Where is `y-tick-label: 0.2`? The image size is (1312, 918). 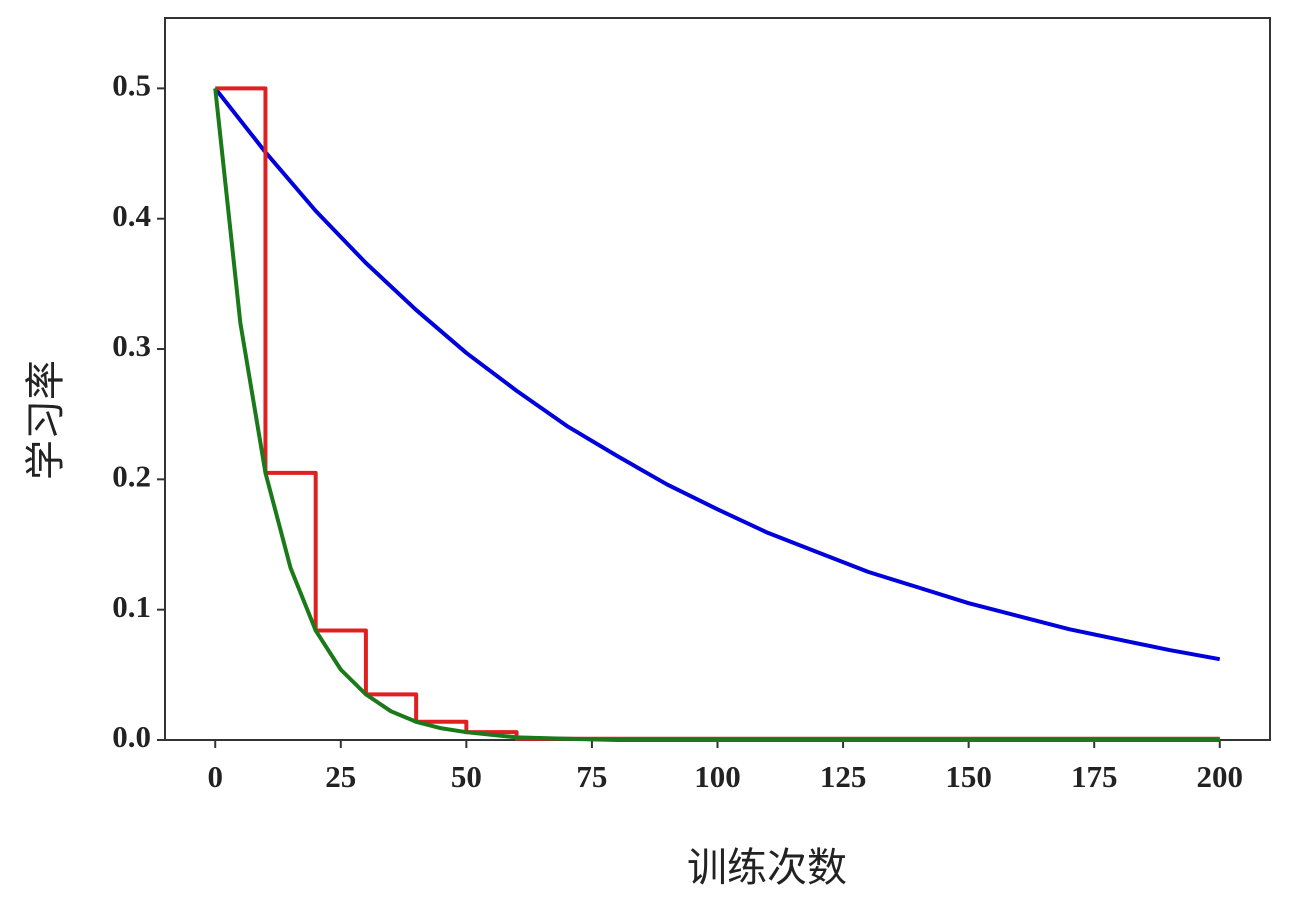 y-tick-label: 0.2 is located at coordinates (131, 475).